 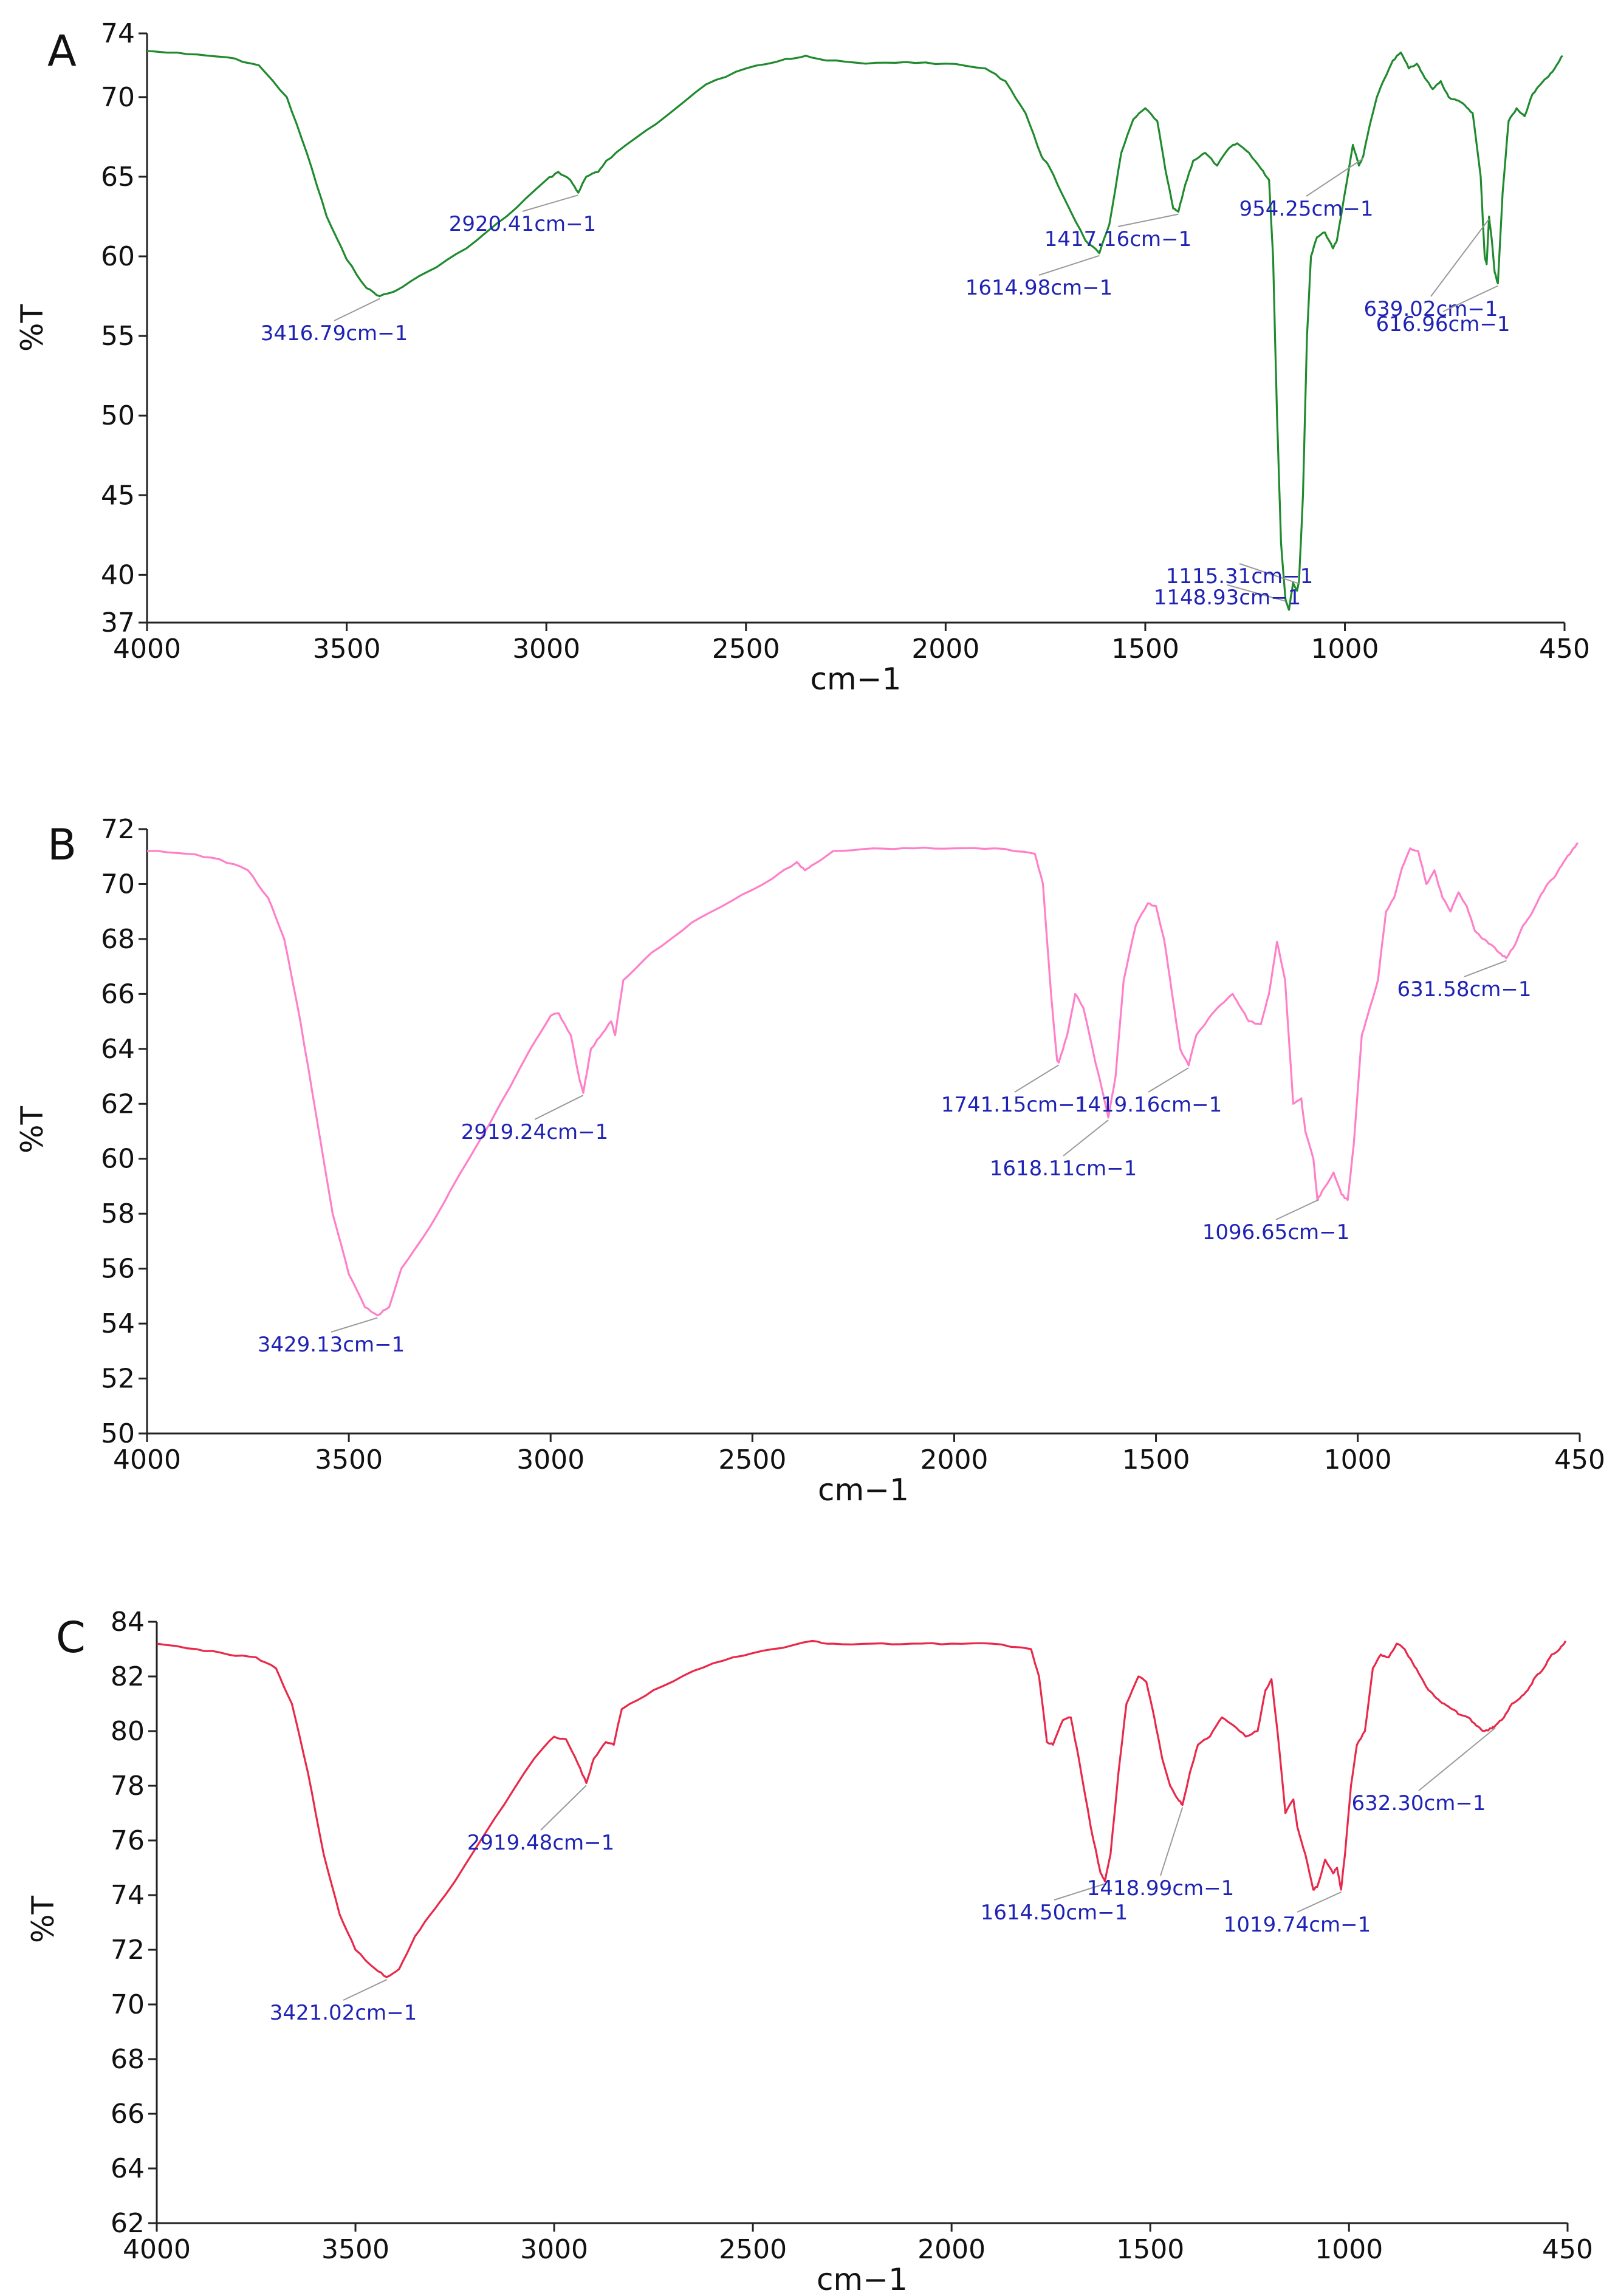 What do you see at coordinates (128, 2004) in the screenshot?
I see `panel-c-y-tick-label: 70` at bounding box center [128, 2004].